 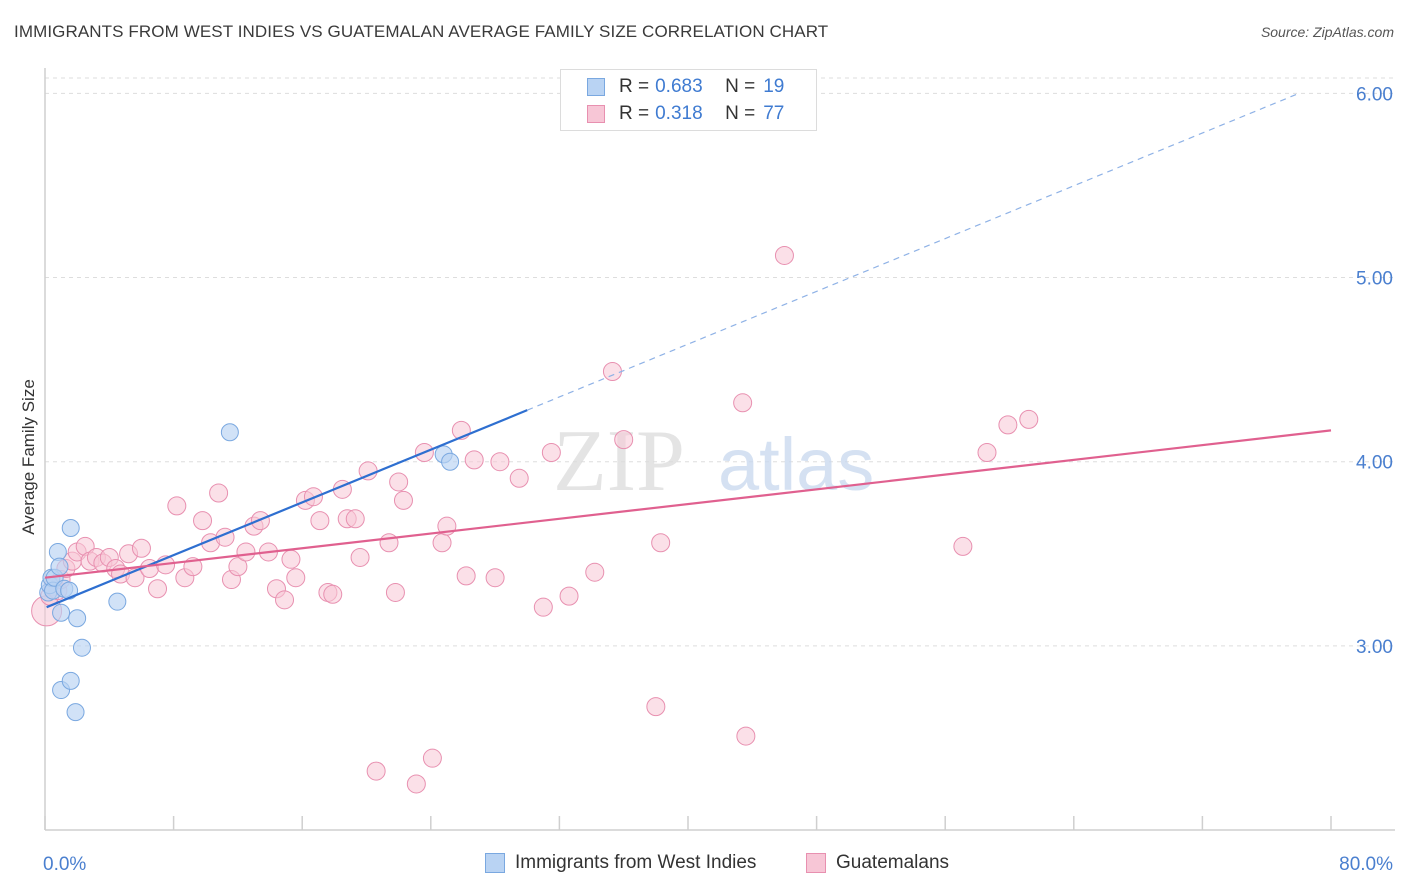 What do you see at coordinates (28, 457) in the screenshot?
I see `y-axis-title: Average Family Size` at bounding box center [28, 457].